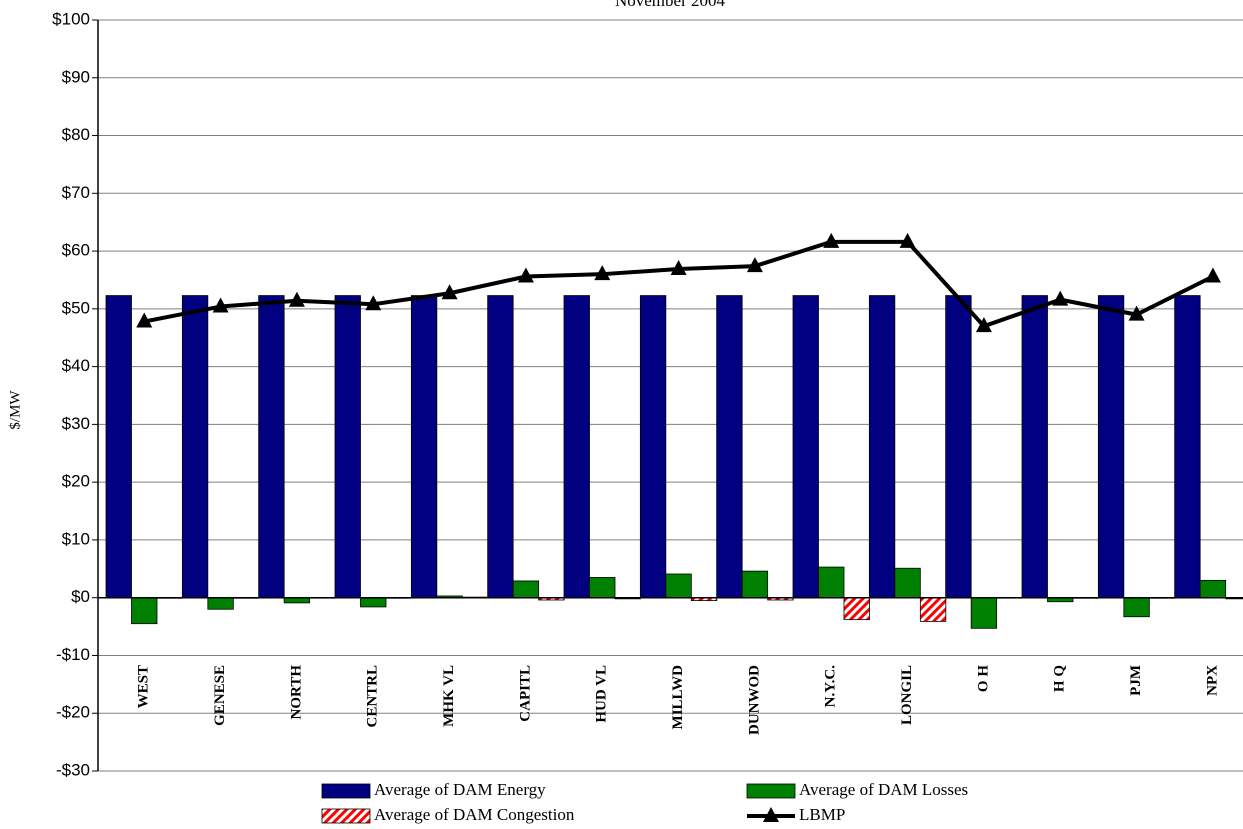 This screenshot has width=1243, height=829. What do you see at coordinates (144, 686) in the screenshot?
I see `x-tick-label: WEST` at bounding box center [144, 686].